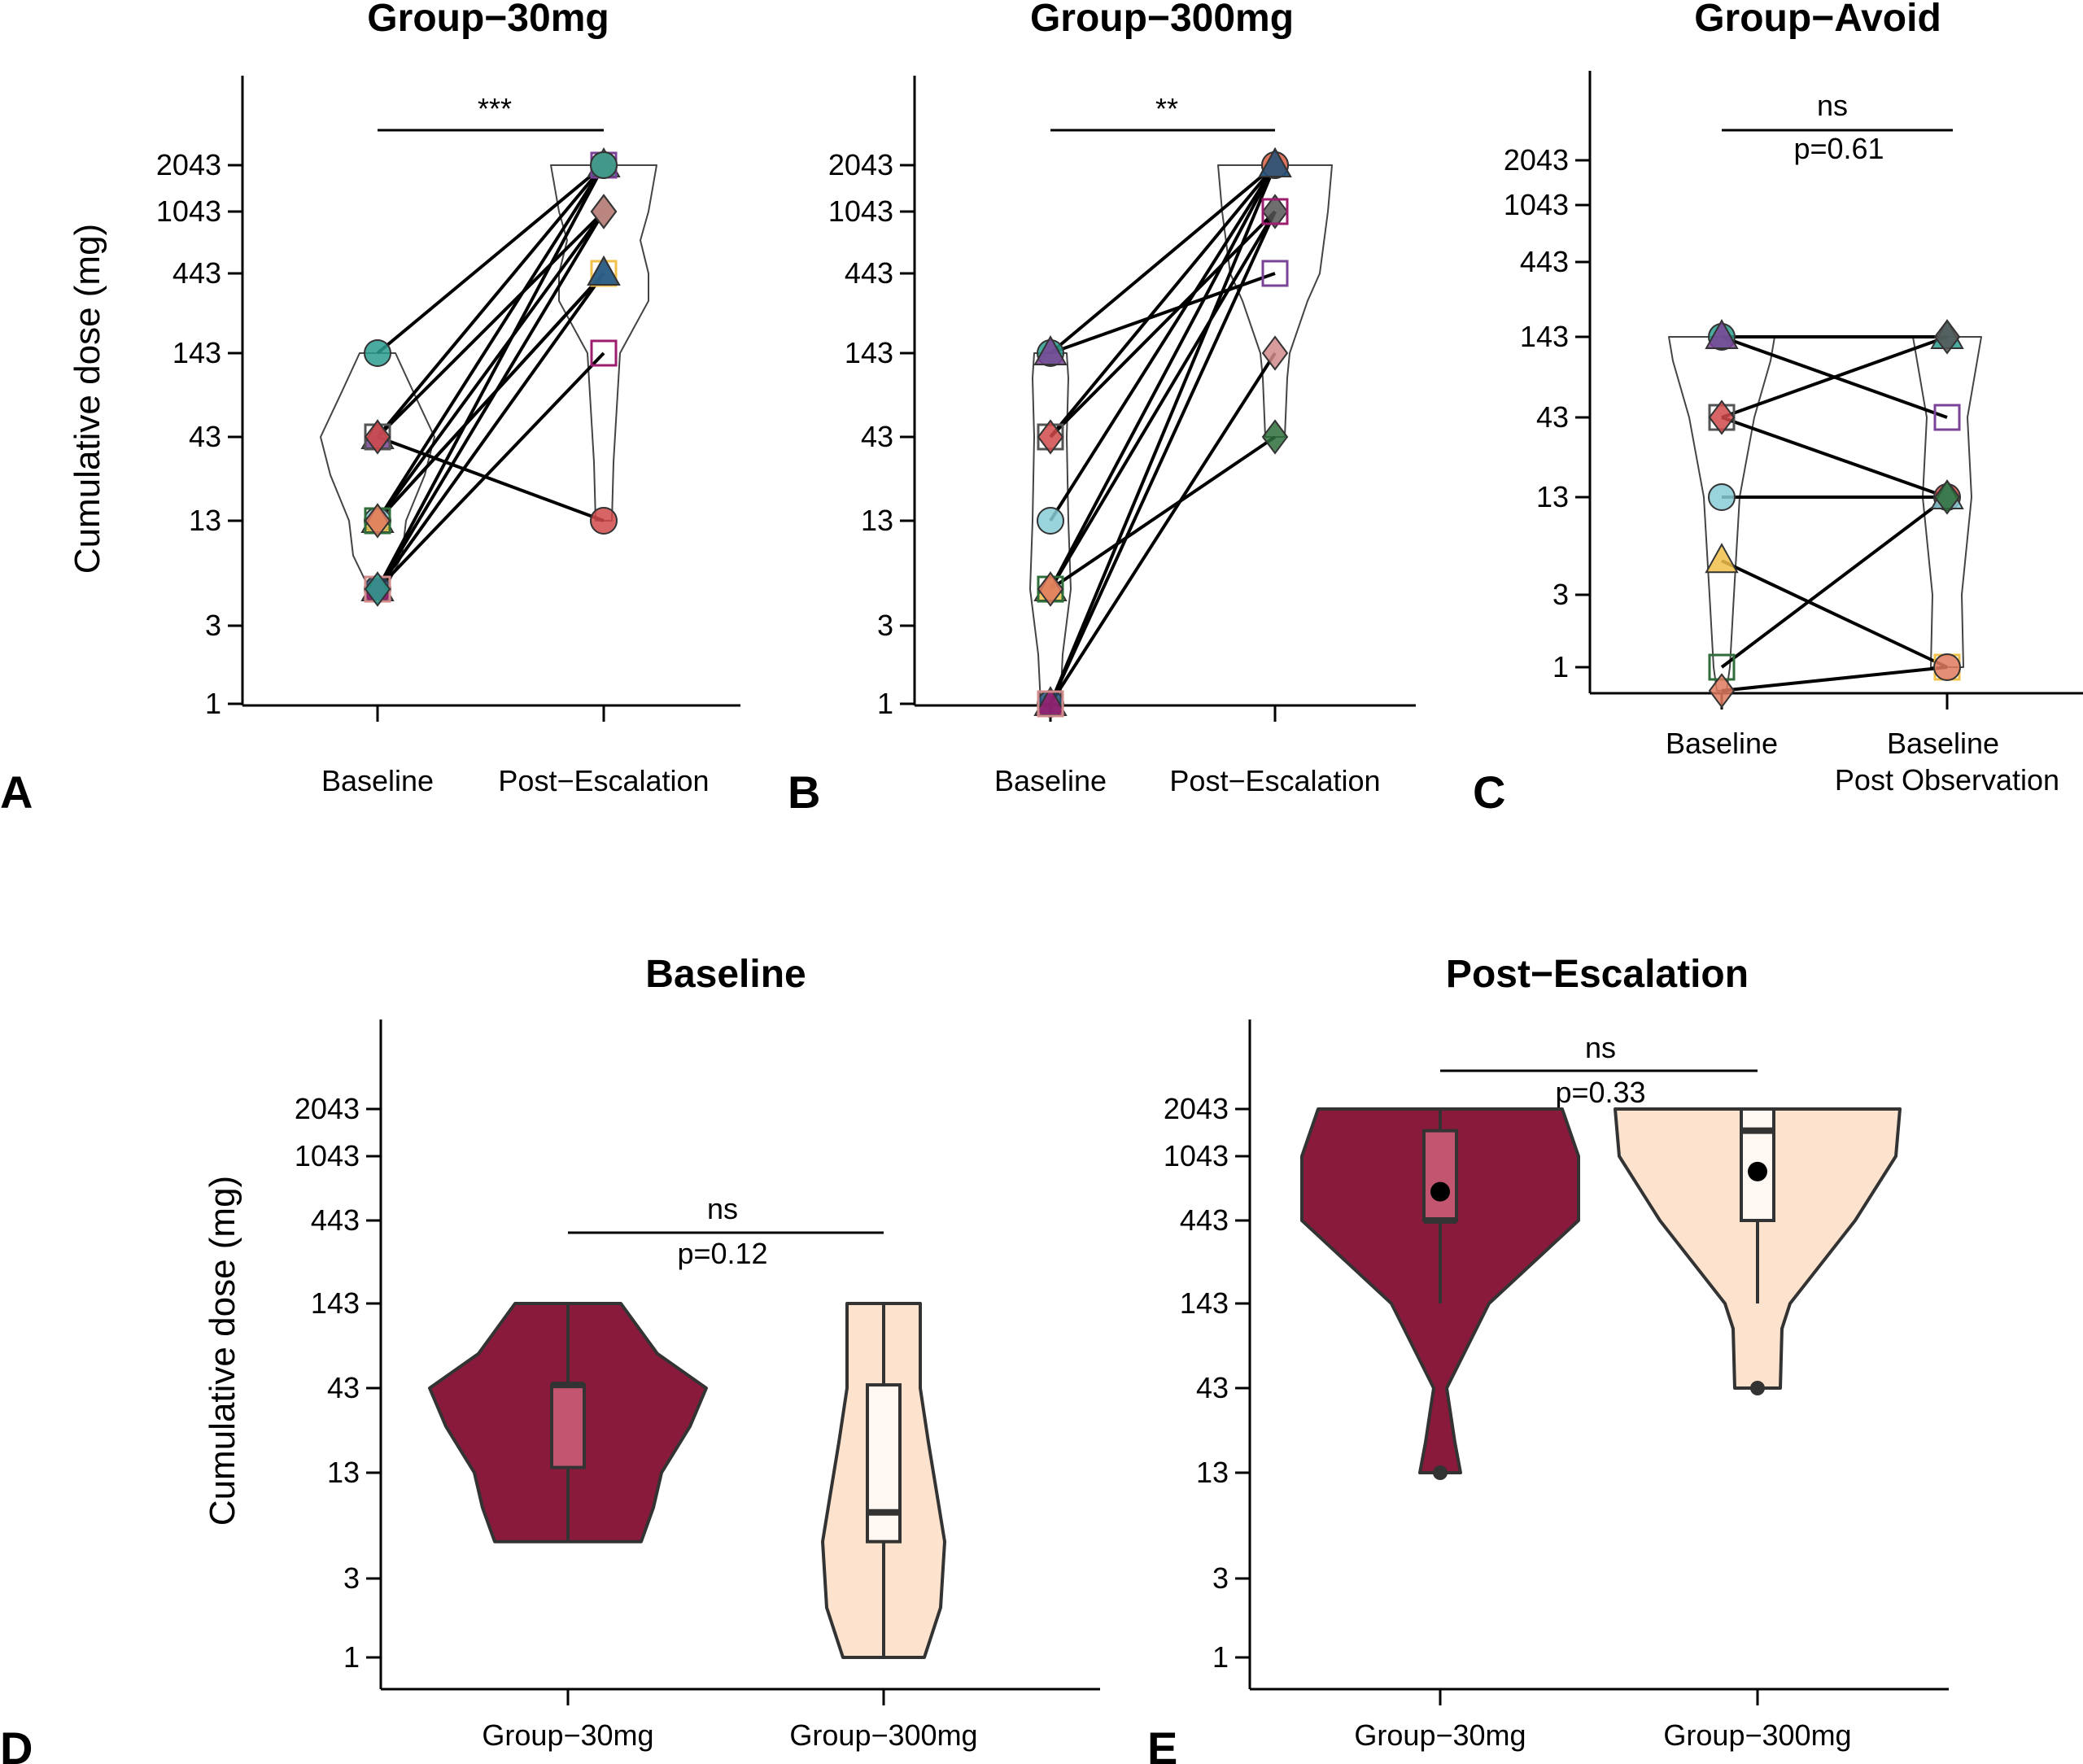  I want to click on panel-a-violin-baseline, so click(377, 471).